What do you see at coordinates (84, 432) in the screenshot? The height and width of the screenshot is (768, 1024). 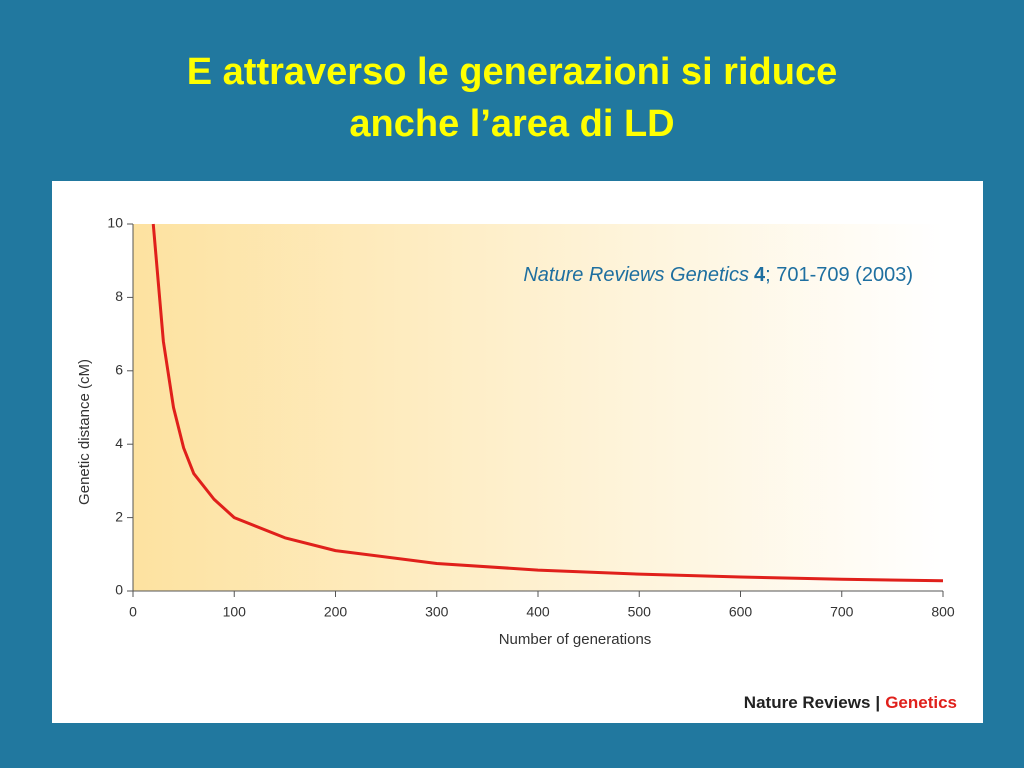 I see `y-axis-label: Genetic distance (cM)` at bounding box center [84, 432].